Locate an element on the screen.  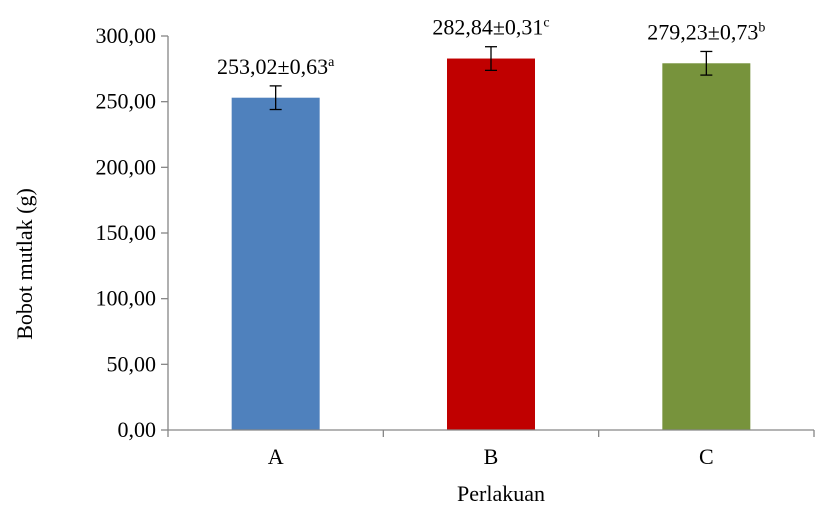
data-label: 279,23±0,73b is located at coordinates (706, 31).